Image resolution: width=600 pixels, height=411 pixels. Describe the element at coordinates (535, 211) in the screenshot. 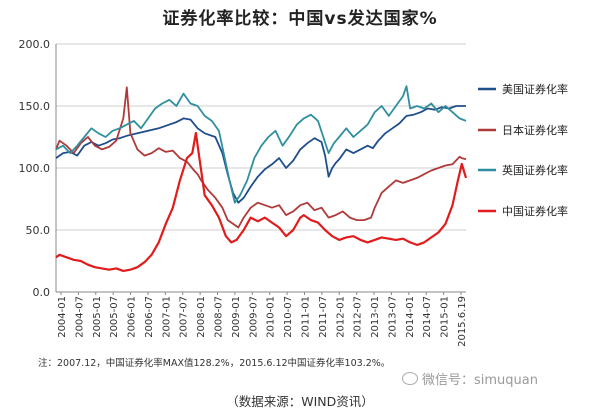

I see `legend-label: 中国证券化率` at that location.